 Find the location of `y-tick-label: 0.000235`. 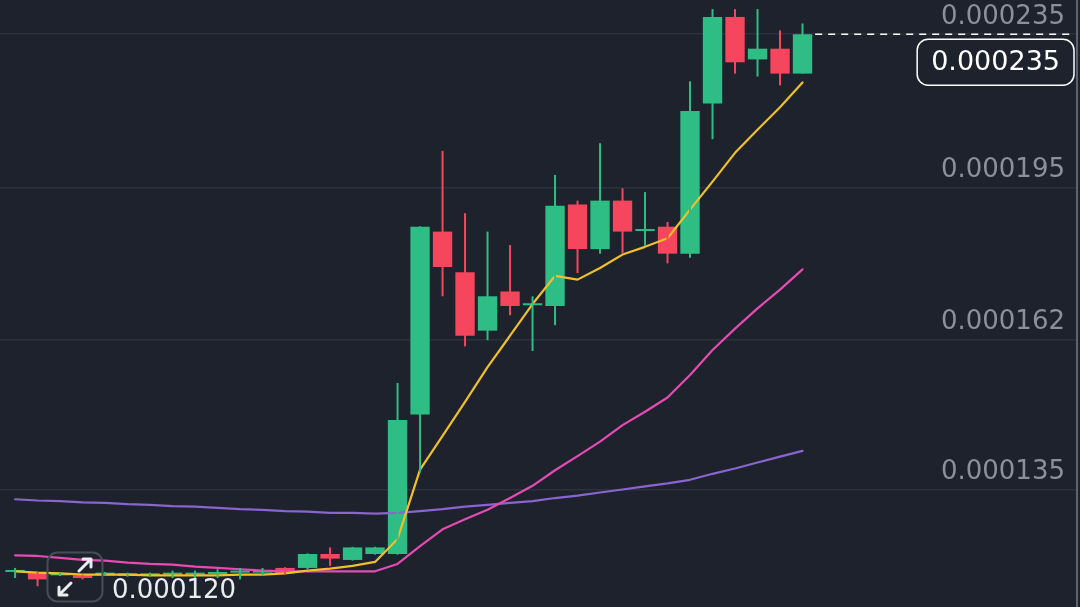

y-tick-label: 0.000235 is located at coordinates (1002, 15).